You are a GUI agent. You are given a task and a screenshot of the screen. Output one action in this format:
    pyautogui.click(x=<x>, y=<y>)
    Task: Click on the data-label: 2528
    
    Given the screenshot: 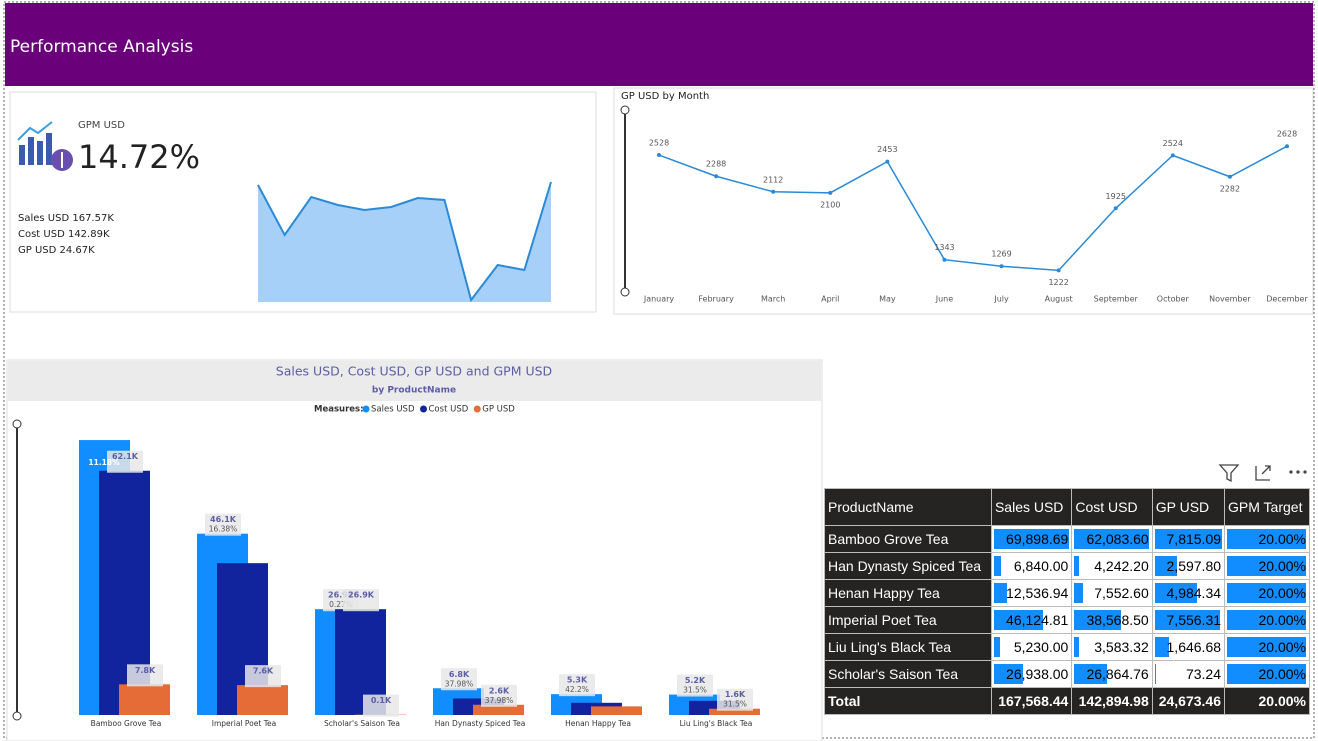 What is the action you would take?
    pyautogui.click(x=659, y=143)
    